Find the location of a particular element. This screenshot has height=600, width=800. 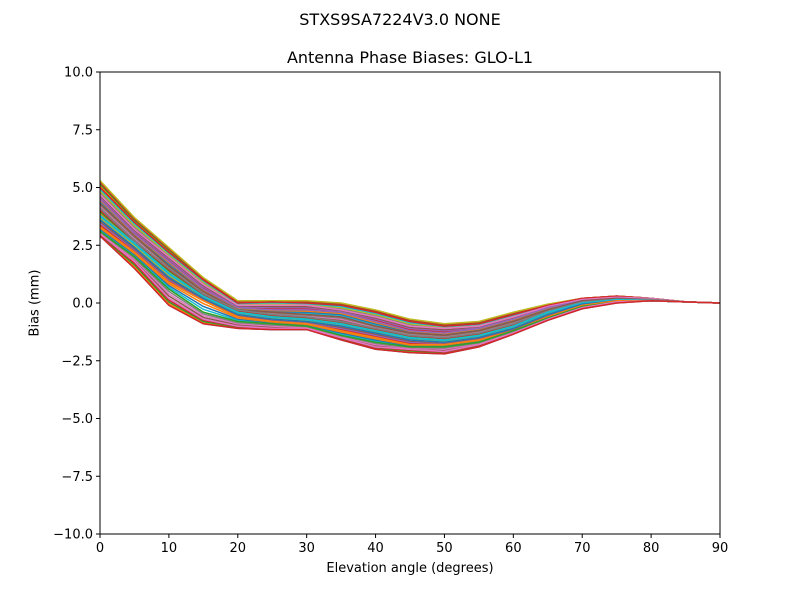

x-tick-label: 20 is located at coordinates (238, 548).